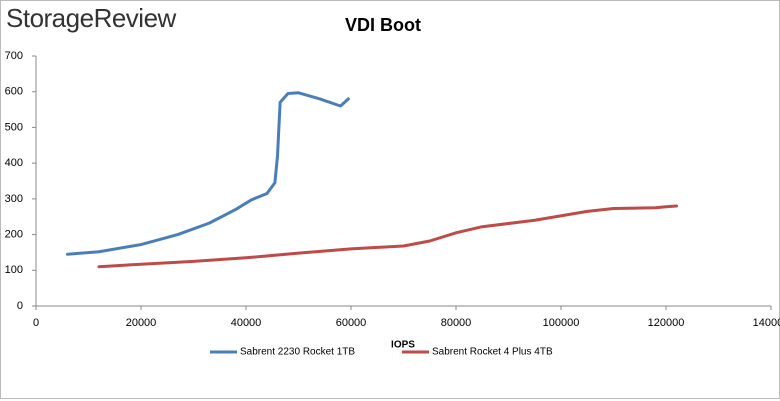 The height and width of the screenshot is (401, 780). Describe the element at coordinates (383, 25) in the screenshot. I see `chart-title: VDI Boot` at that location.